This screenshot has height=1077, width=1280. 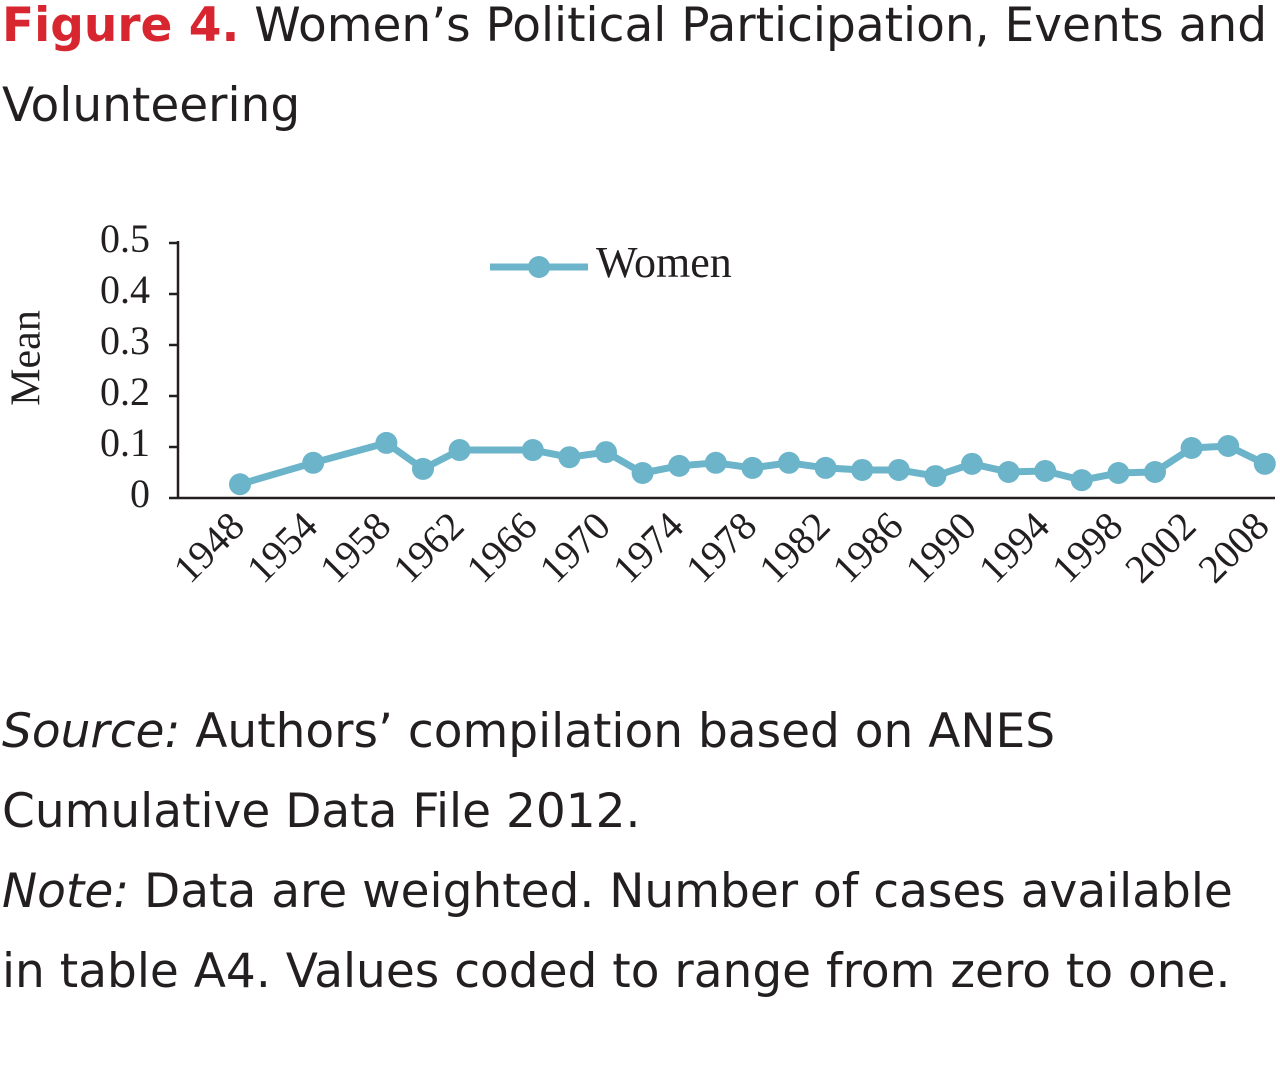 I want to click on x-tick-label: 1974, so click(x=648, y=547).